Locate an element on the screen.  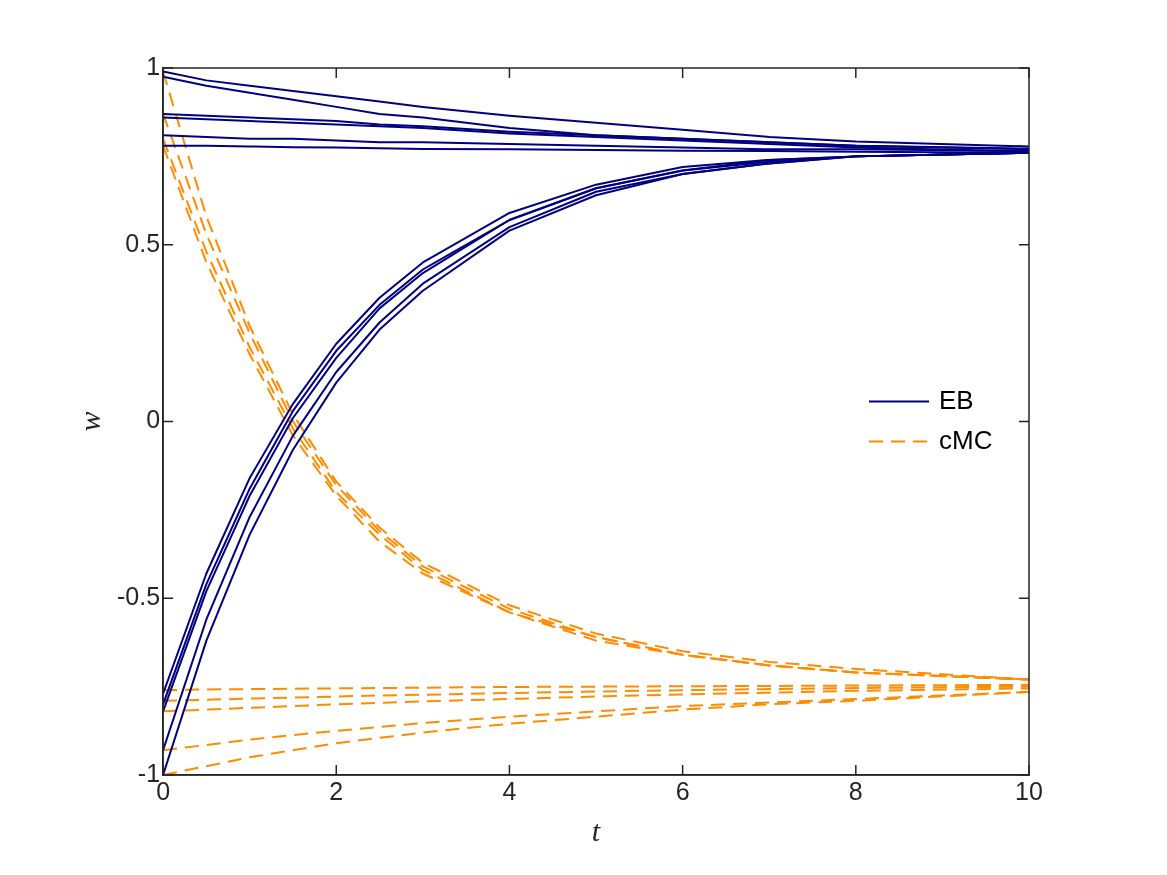
x-tick-label: 10 is located at coordinates (1029, 790).